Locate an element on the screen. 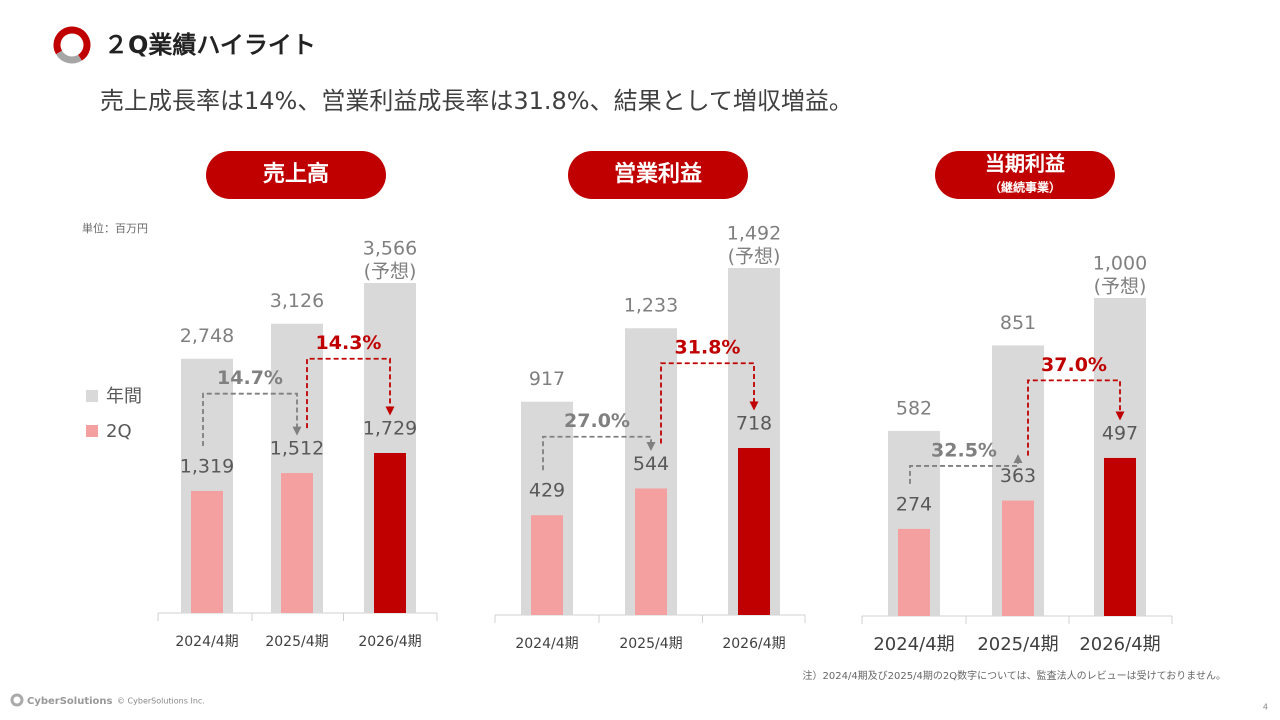  chart-subtitle: （継続事業） is located at coordinates (1025, 187).